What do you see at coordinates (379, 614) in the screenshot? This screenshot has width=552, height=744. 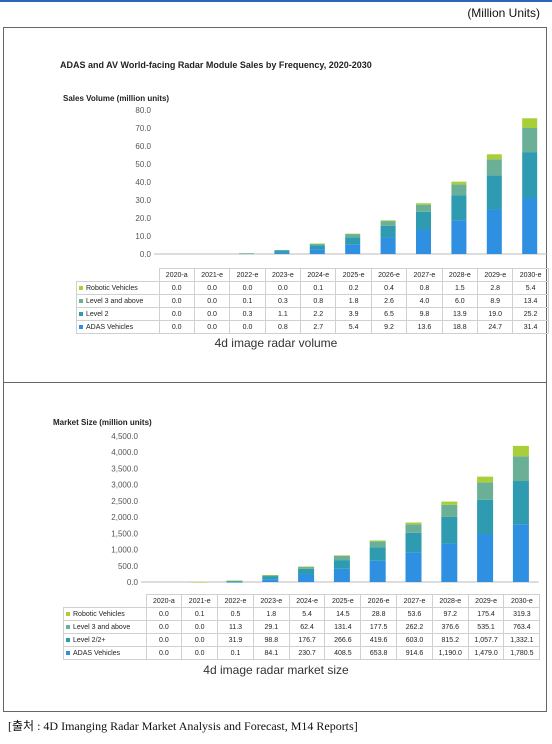 I see `data-label: 28.8` at bounding box center [379, 614].